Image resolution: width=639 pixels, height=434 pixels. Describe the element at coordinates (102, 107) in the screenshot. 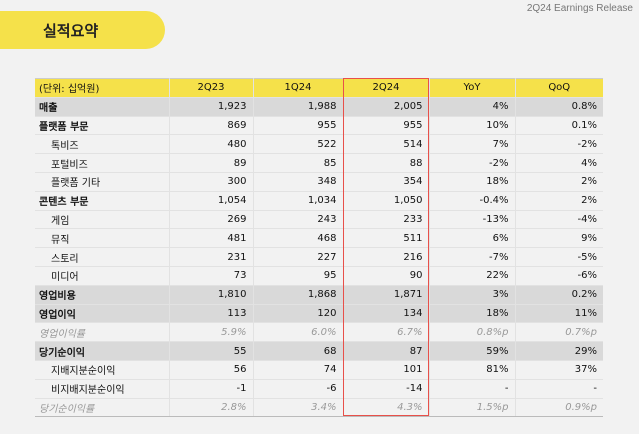

I see `row-label: 매출` at that location.